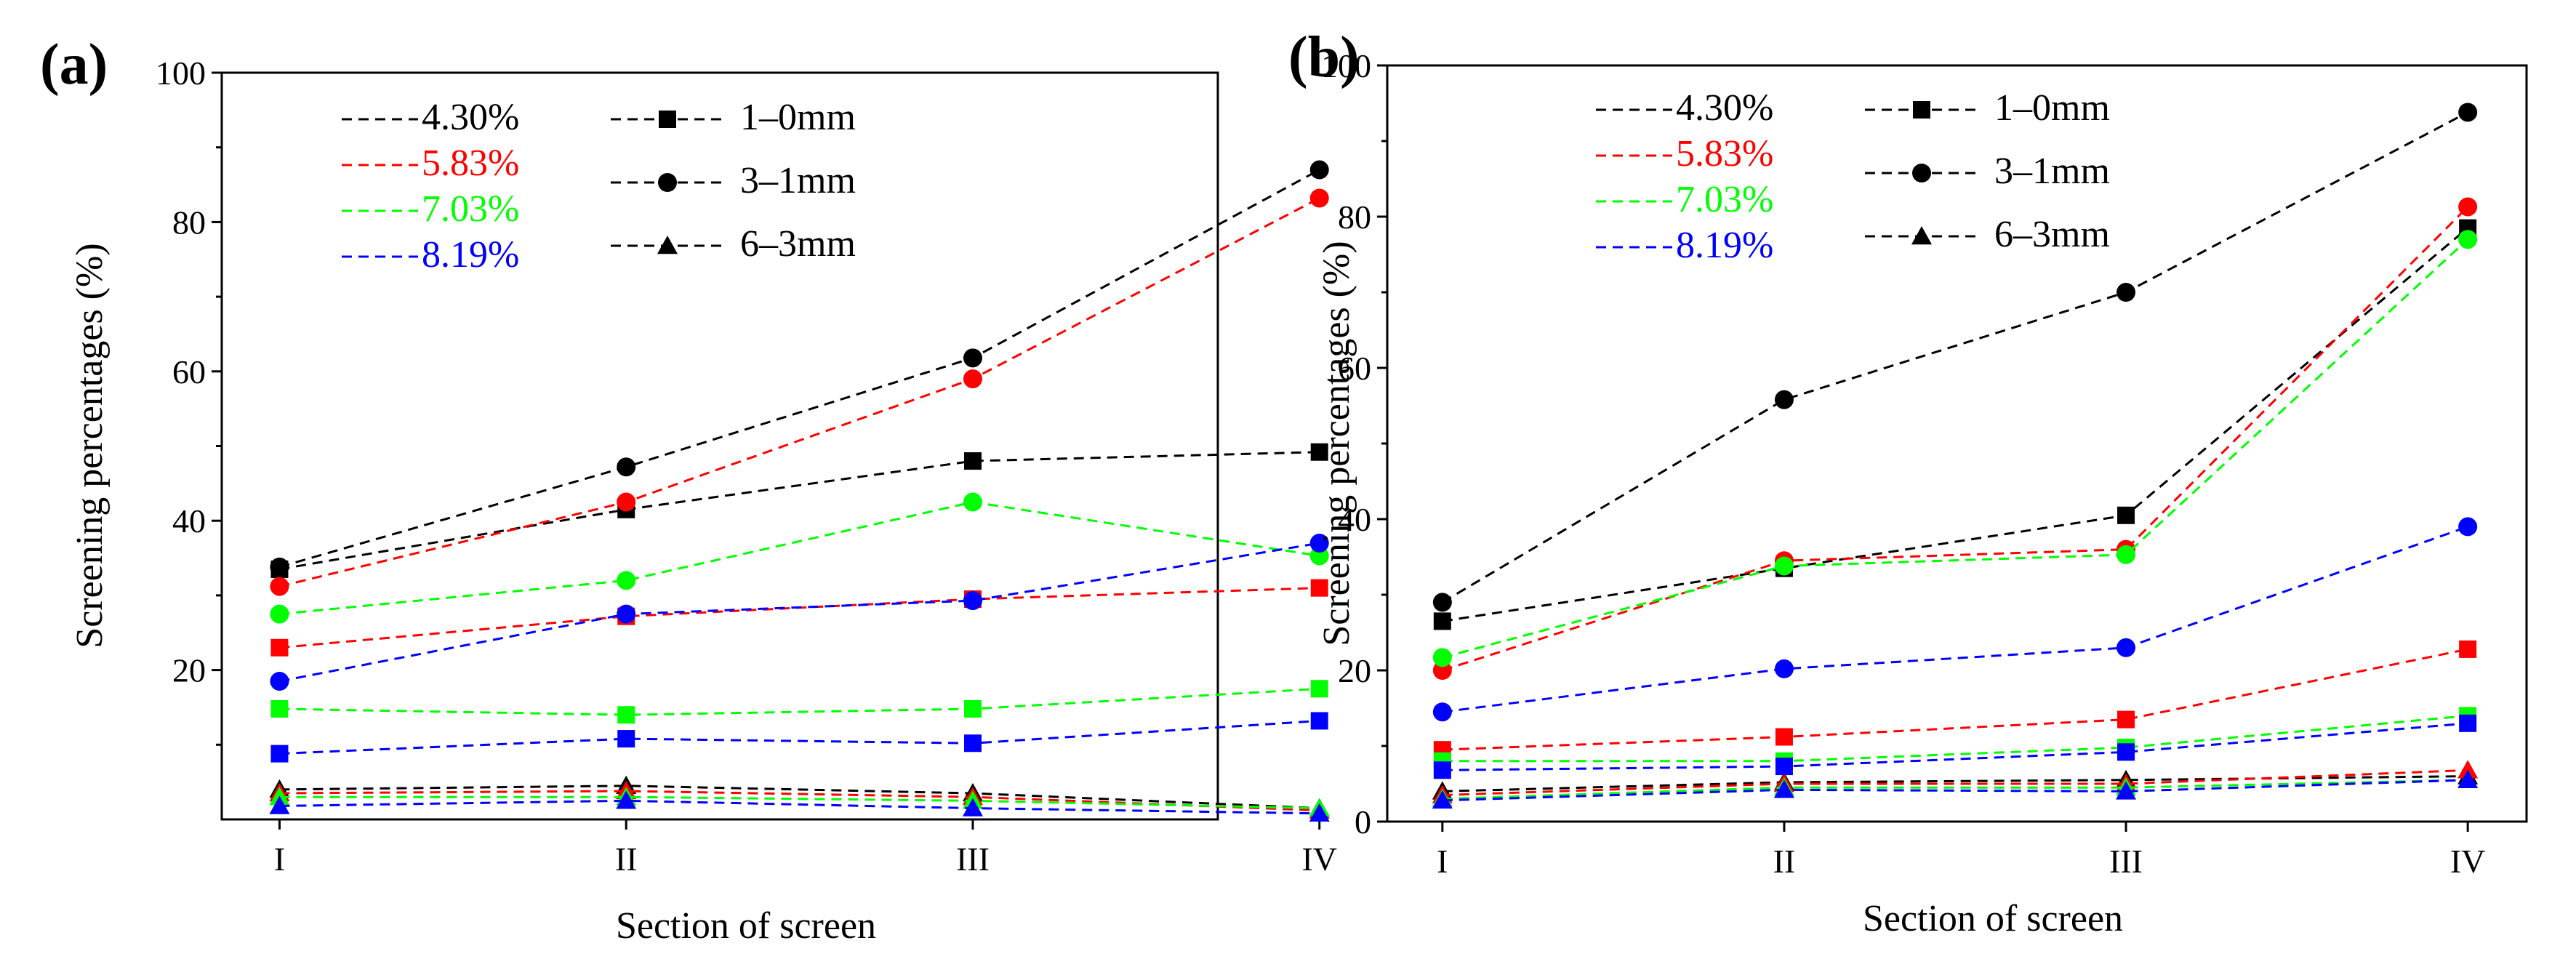  What do you see at coordinates (470, 117) in the screenshot?
I see `legend-label: 4.30%` at bounding box center [470, 117].